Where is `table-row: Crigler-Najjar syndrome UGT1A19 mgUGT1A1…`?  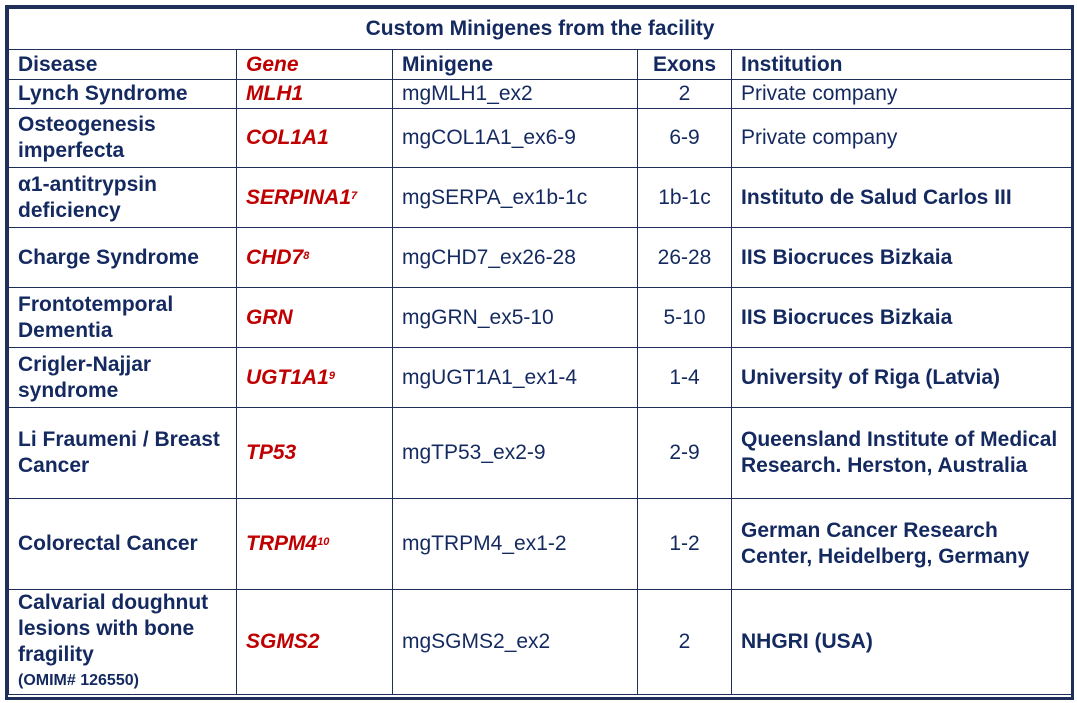
table-row: Crigler-Najjar syndrome UGT1A19 mgUGT1A1… is located at coordinates (540, 377).